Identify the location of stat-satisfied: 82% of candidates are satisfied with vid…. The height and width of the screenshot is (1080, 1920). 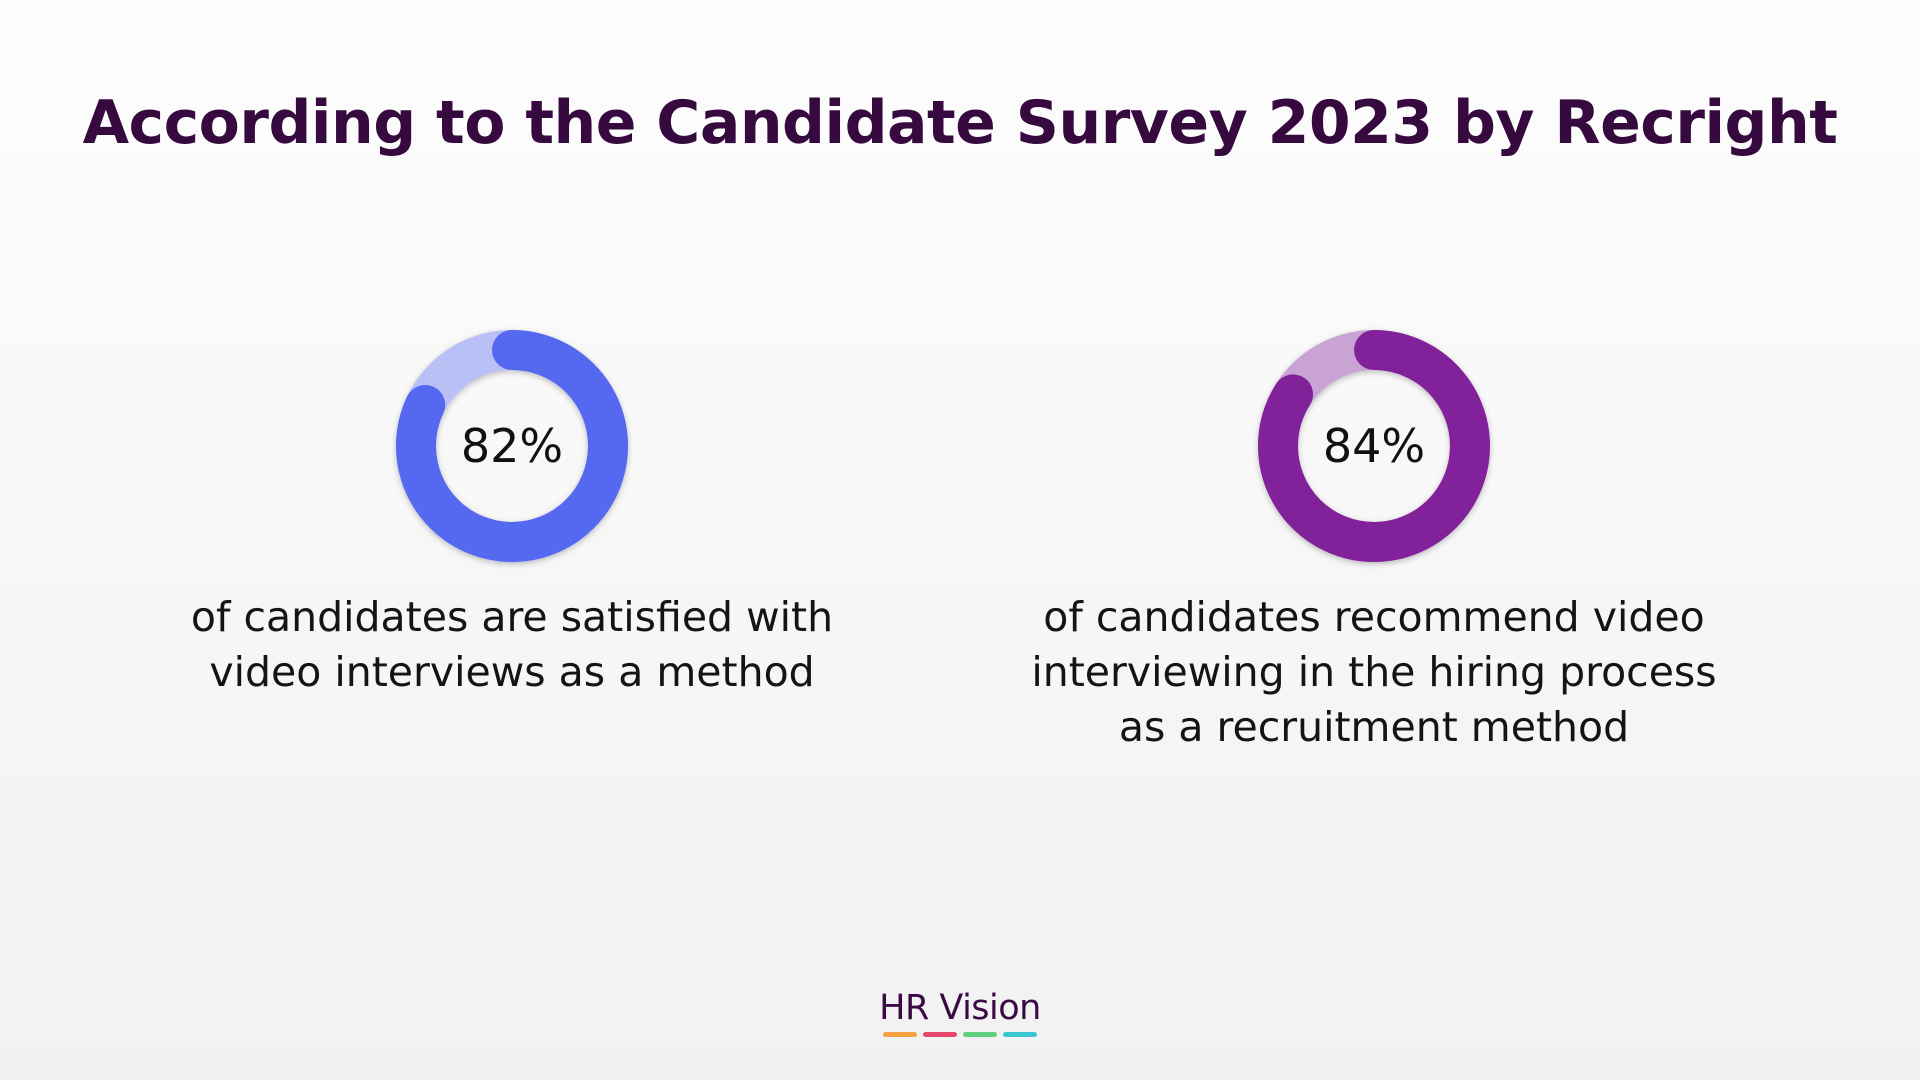
(512, 512).